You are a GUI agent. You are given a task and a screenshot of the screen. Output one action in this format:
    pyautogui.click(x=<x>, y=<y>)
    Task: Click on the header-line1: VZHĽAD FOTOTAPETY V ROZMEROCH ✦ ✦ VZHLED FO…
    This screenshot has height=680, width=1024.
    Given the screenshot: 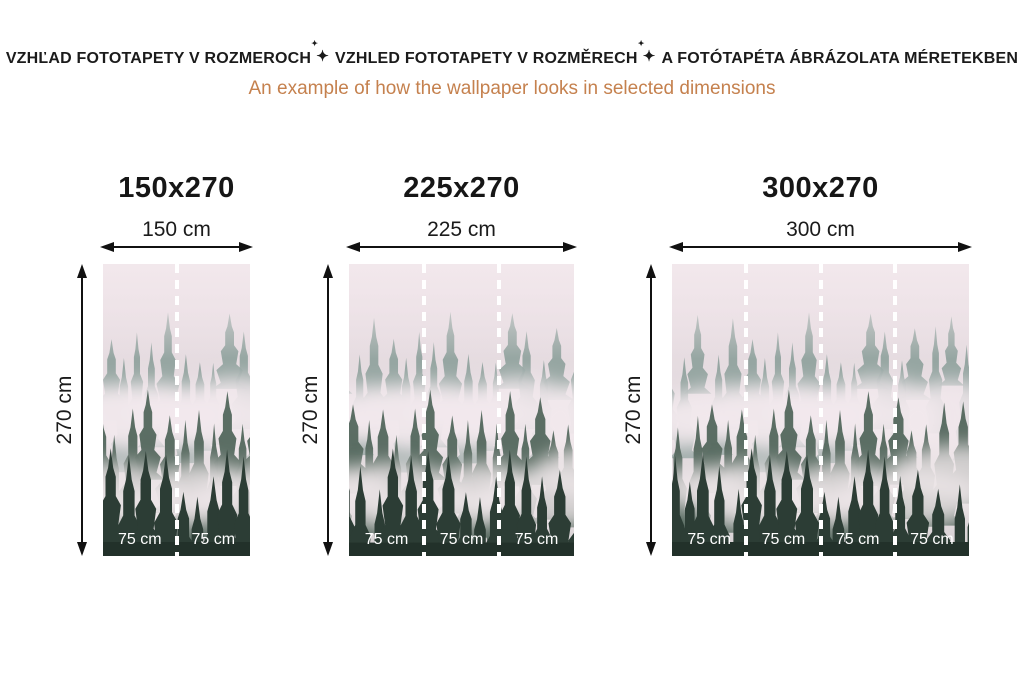 What is the action you would take?
    pyautogui.click(x=512, y=53)
    